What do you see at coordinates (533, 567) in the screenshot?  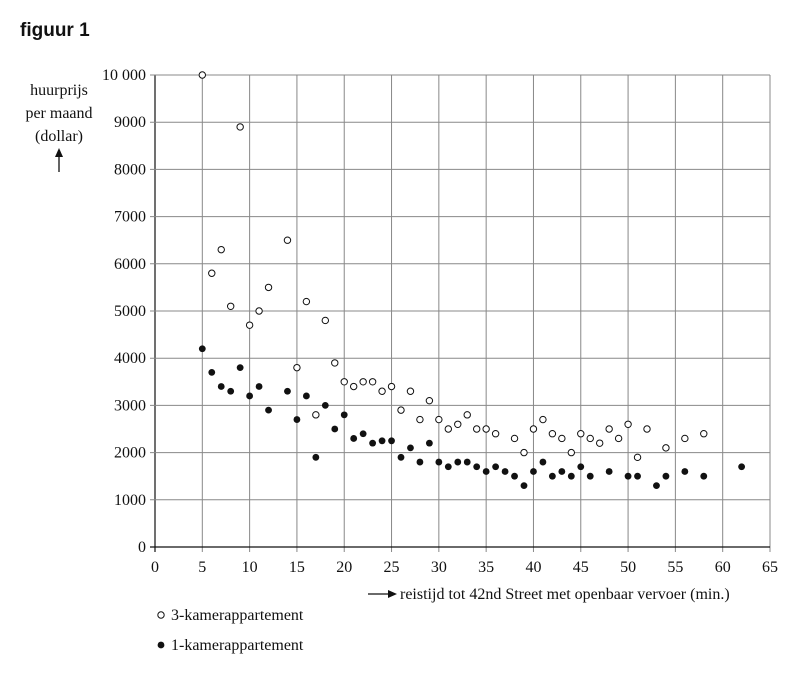 I see `x-tick-label: 40` at bounding box center [533, 567].